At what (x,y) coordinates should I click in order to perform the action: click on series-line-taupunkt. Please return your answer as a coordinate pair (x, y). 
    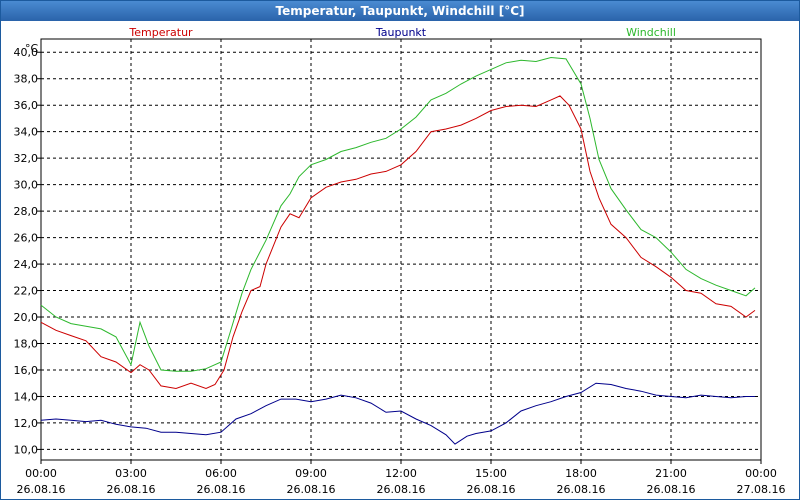
    Looking at the image, I should click on (397, 413).